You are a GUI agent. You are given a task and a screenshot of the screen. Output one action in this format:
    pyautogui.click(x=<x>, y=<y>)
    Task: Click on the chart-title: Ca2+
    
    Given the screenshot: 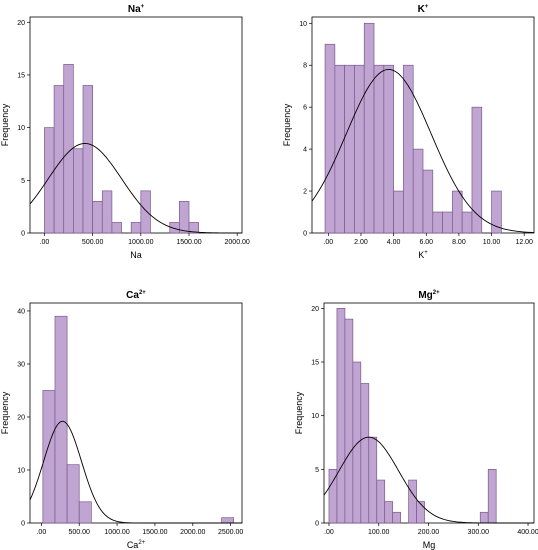 What is the action you would take?
    pyautogui.click(x=136, y=295)
    